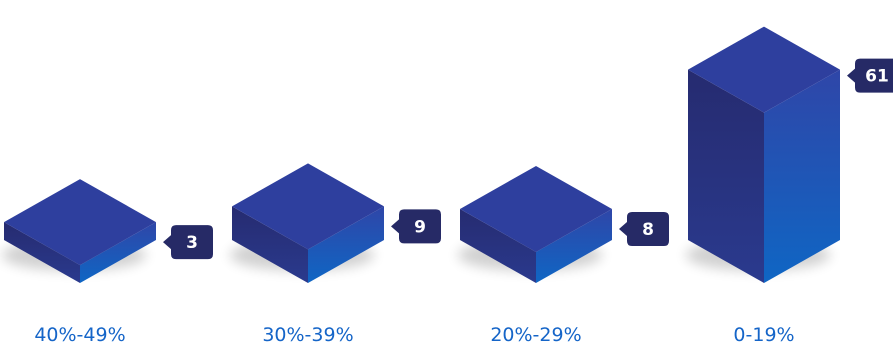  What do you see at coordinates (192, 243) in the screenshot?
I see `value-label: 3` at bounding box center [192, 243].